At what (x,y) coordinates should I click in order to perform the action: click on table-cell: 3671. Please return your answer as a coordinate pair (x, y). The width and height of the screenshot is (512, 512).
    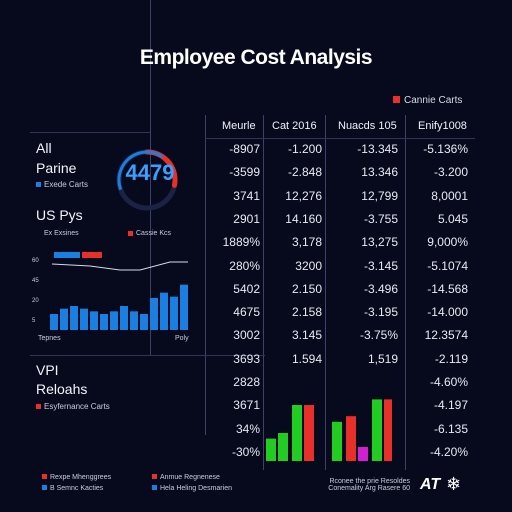
    Looking at the image, I should click on (246, 405).